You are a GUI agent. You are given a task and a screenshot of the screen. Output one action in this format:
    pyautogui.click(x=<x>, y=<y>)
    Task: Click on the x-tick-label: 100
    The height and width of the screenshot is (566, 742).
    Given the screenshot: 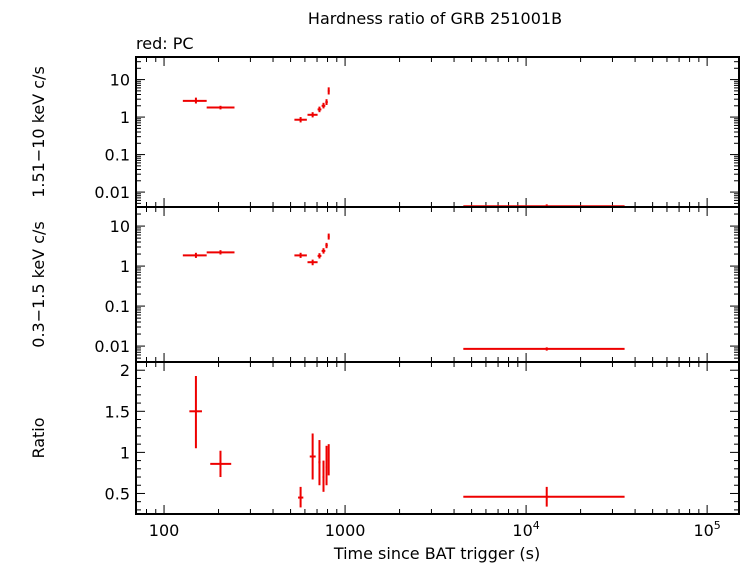 What is the action you would take?
    pyautogui.click(x=164, y=530)
    